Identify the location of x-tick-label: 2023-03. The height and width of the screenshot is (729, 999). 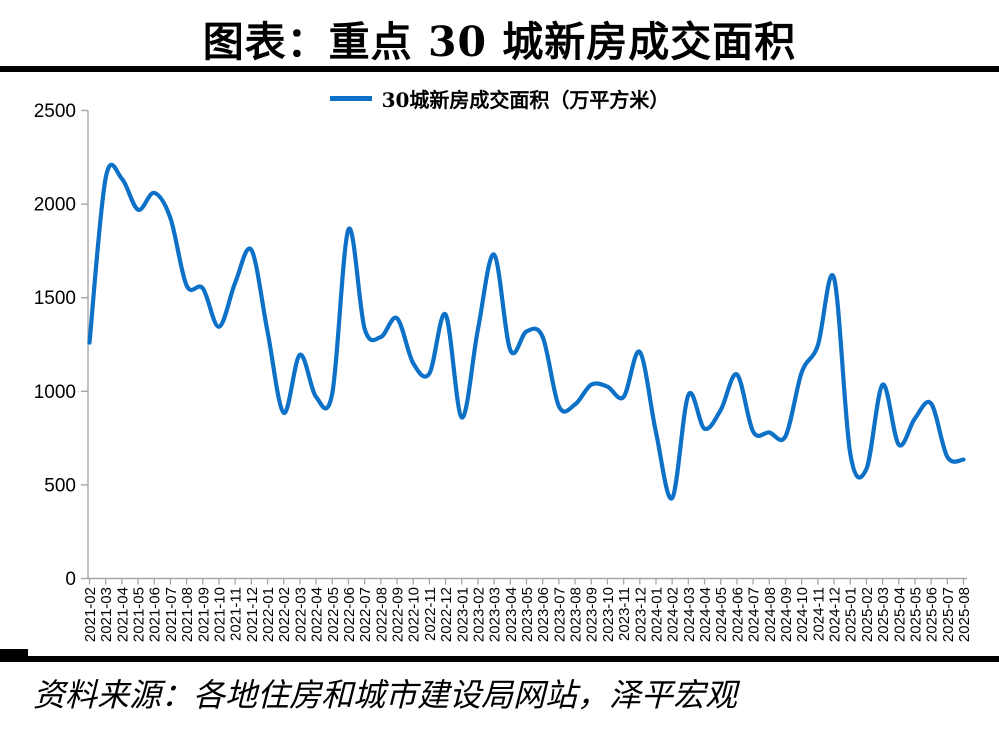
(495, 614).